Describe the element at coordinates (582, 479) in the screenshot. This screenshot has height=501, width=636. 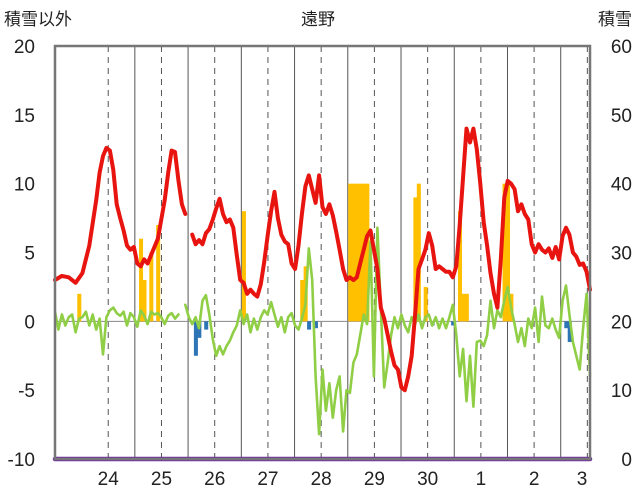
I see `x-tick-3: 3` at that location.